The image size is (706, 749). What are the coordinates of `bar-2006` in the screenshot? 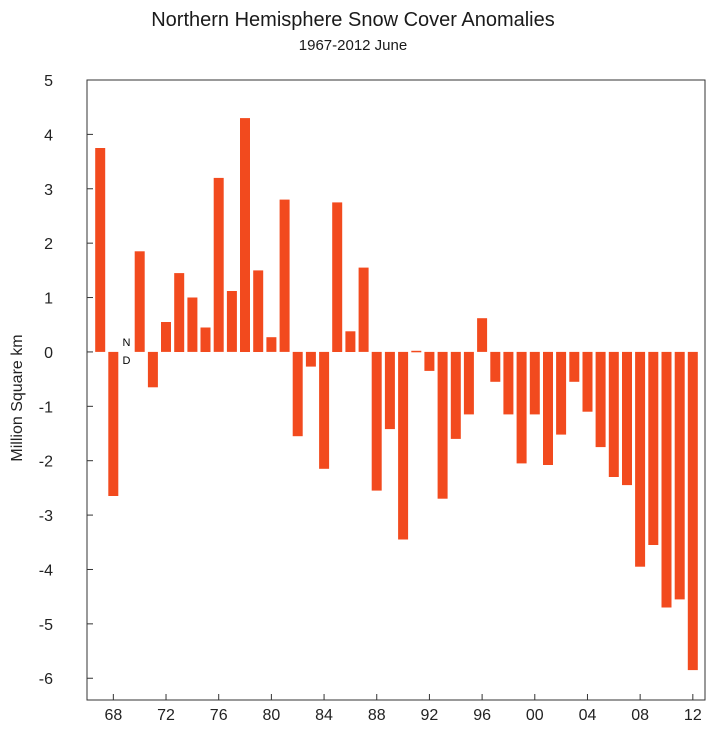 It's located at (613, 414).